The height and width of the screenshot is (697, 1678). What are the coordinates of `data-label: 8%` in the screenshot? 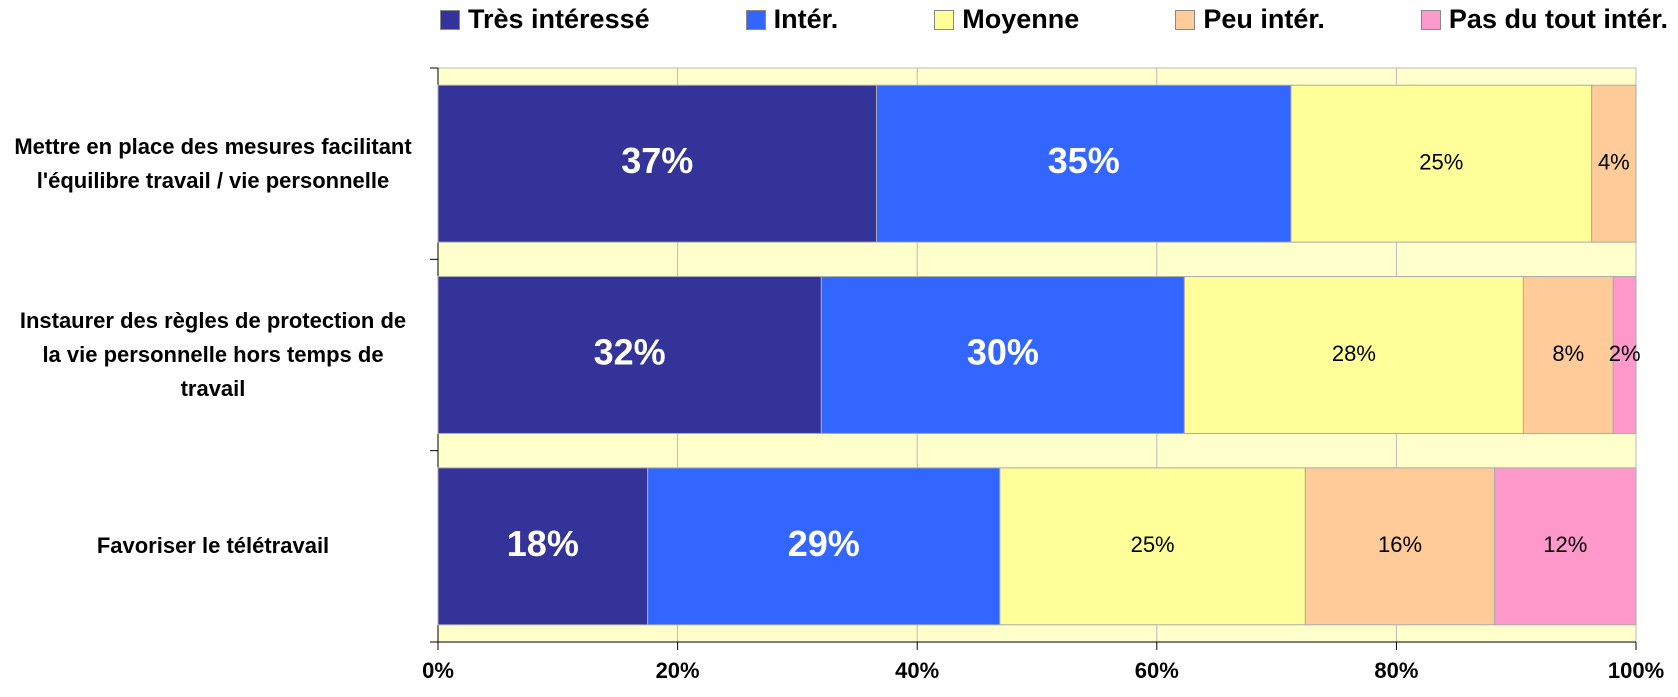 It's located at (1568, 353).